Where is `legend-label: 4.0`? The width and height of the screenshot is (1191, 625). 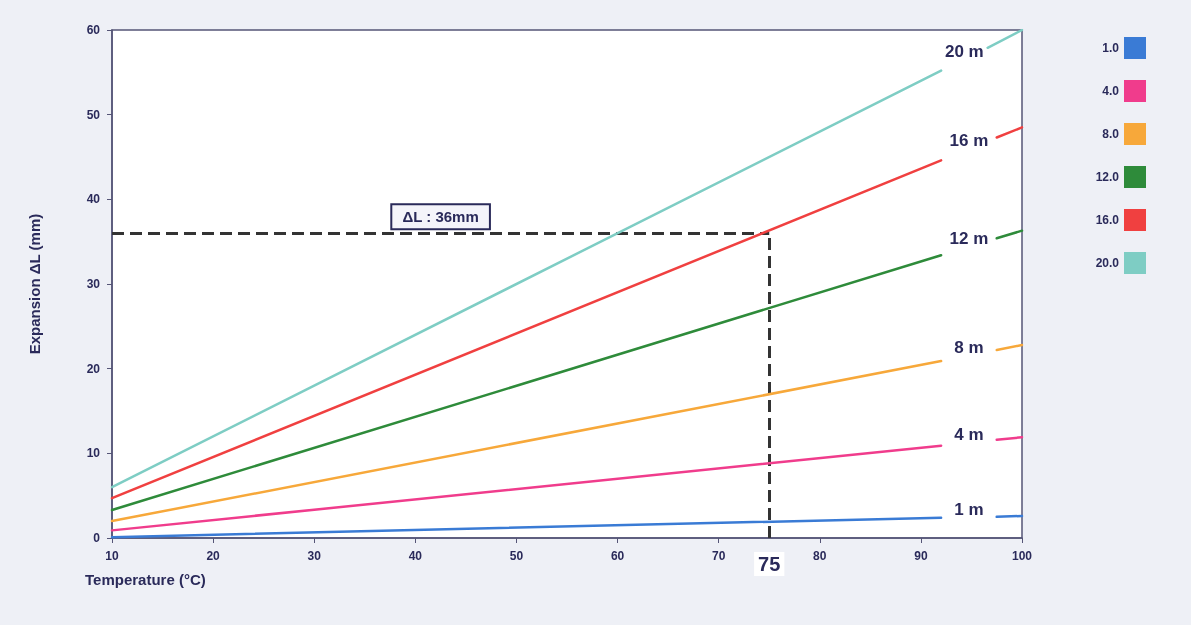
legend-label: 4.0 is located at coordinates (1111, 91).